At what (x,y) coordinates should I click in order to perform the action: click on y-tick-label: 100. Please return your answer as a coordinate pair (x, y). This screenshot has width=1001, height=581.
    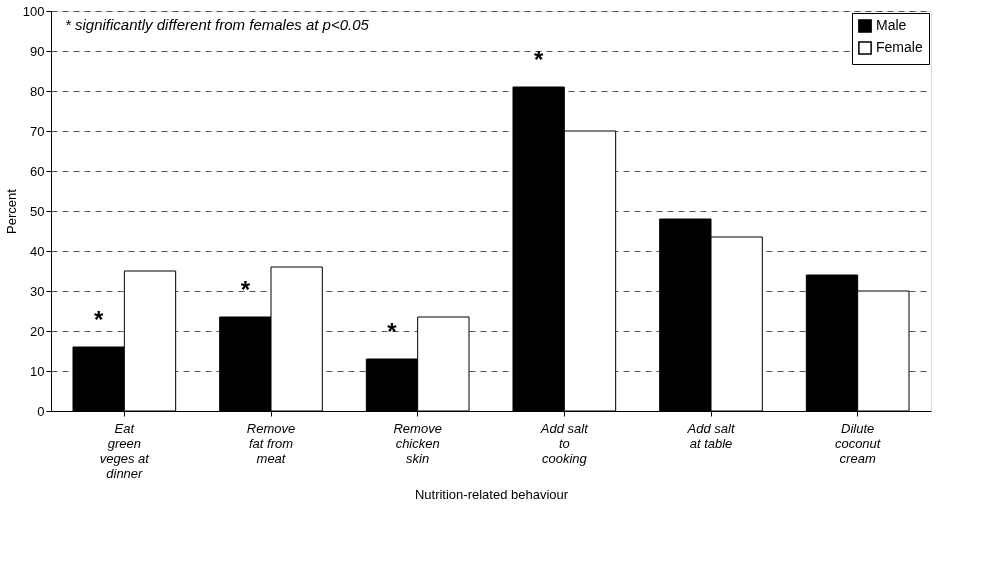
    Looking at the image, I should click on (33, 11).